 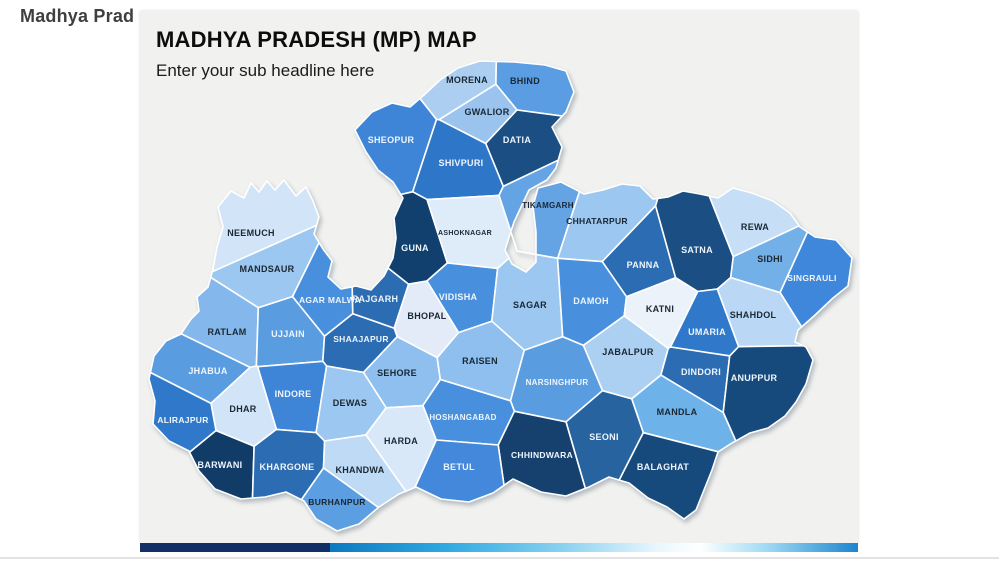 What do you see at coordinates (539, 209) in the screenshot?
I see `district-shape-tikamgarh` at bounding box center [539, 209].